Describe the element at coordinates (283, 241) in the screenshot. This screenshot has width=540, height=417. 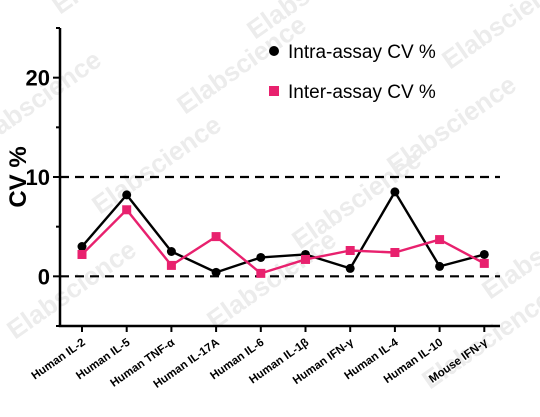
I see `series-line` at that location.